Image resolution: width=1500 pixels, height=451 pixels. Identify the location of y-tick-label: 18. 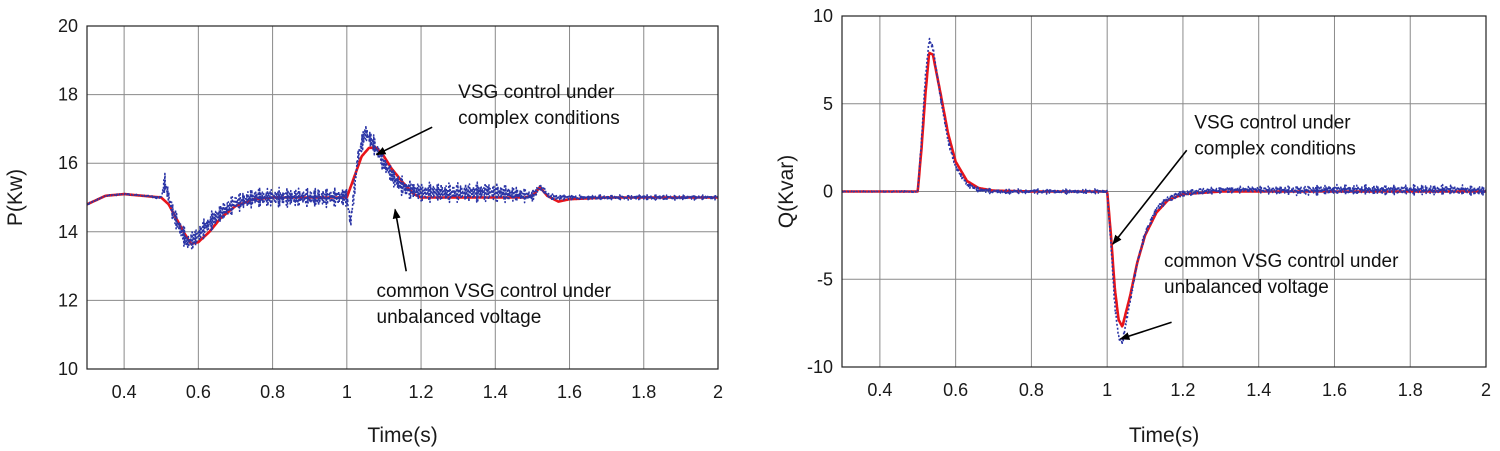
(68, 95).